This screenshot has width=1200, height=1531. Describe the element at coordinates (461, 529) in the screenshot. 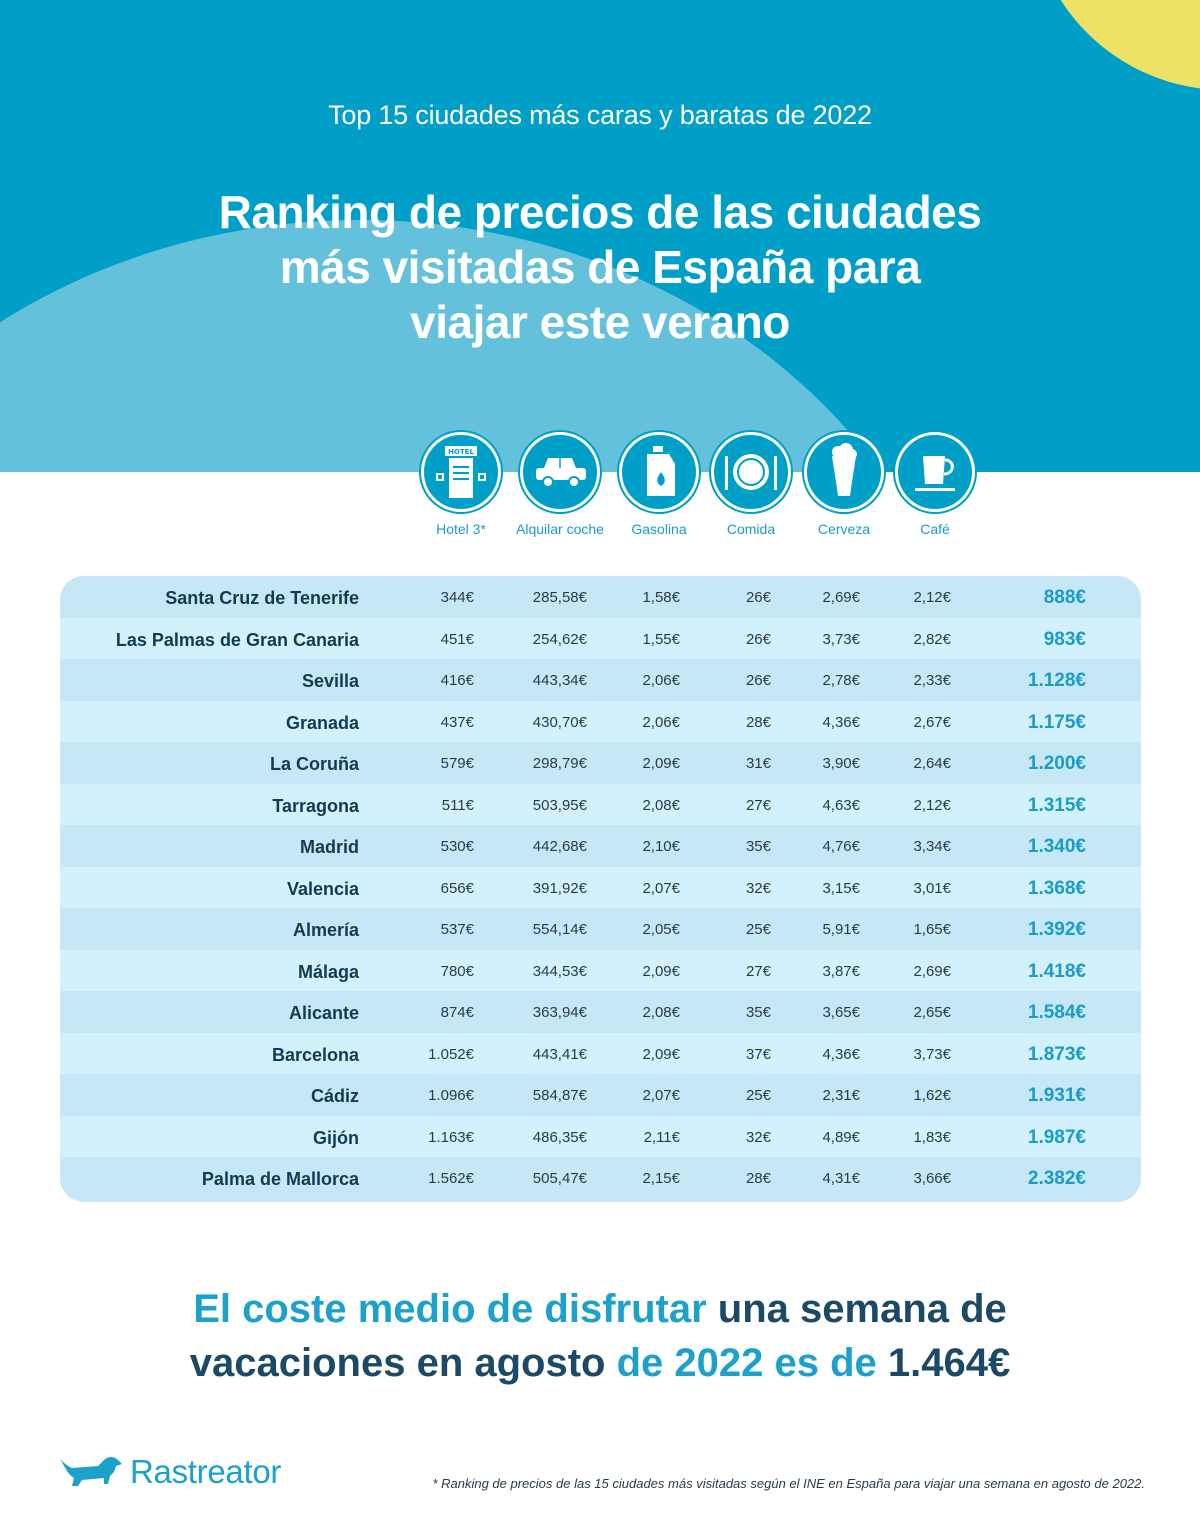

I see `category-label: Hotel 3*` at that location.